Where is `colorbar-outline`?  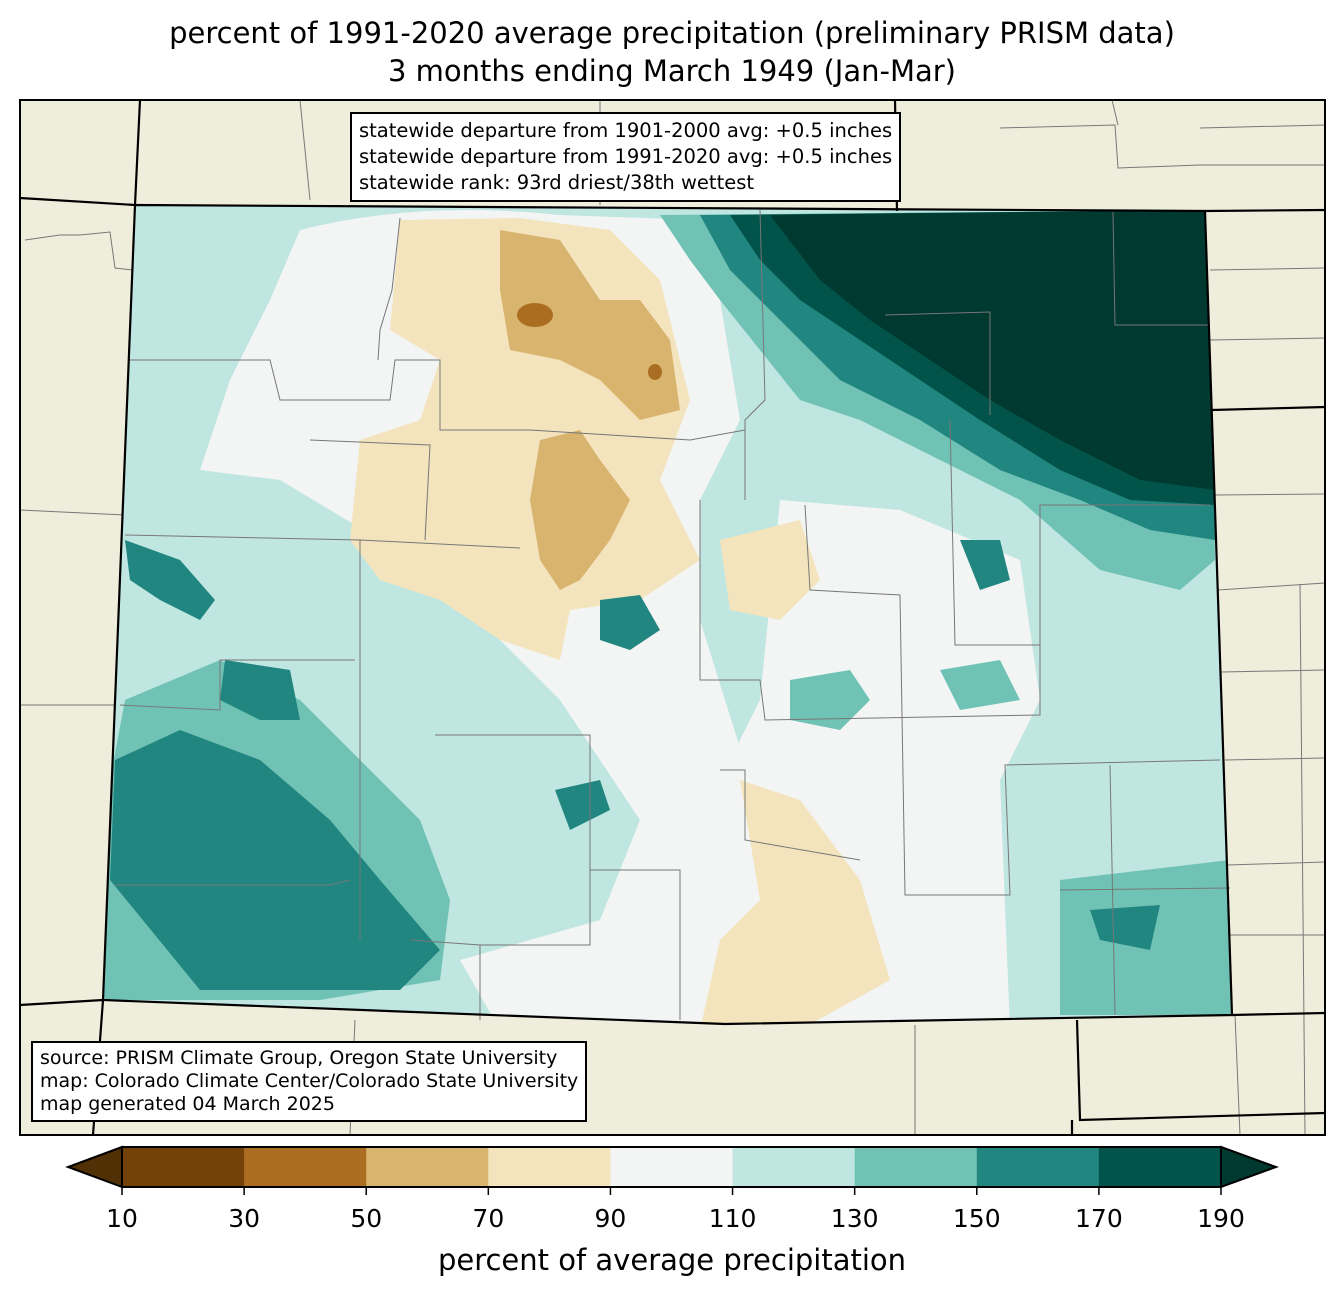
colorbar-outline is located at coordinates (671, 1167).